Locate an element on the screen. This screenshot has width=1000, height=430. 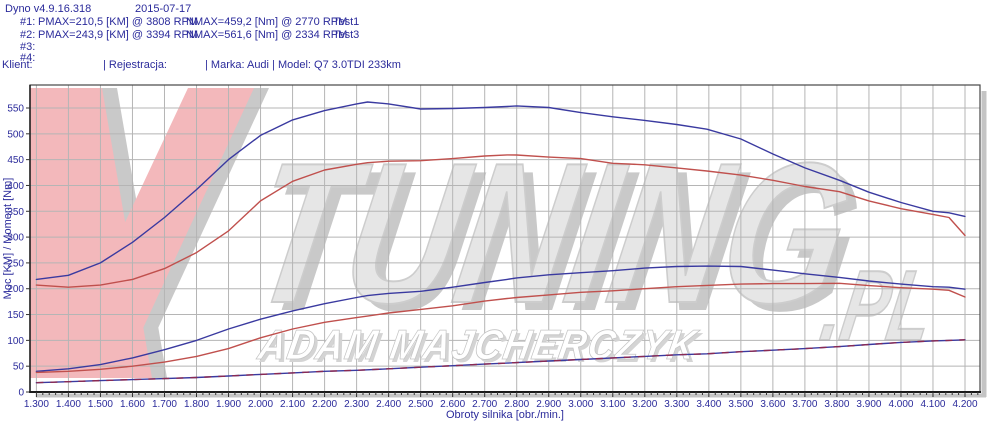
x-axis-title: Obroty silnika [obr./min.] is located at coordinates (505, 415).